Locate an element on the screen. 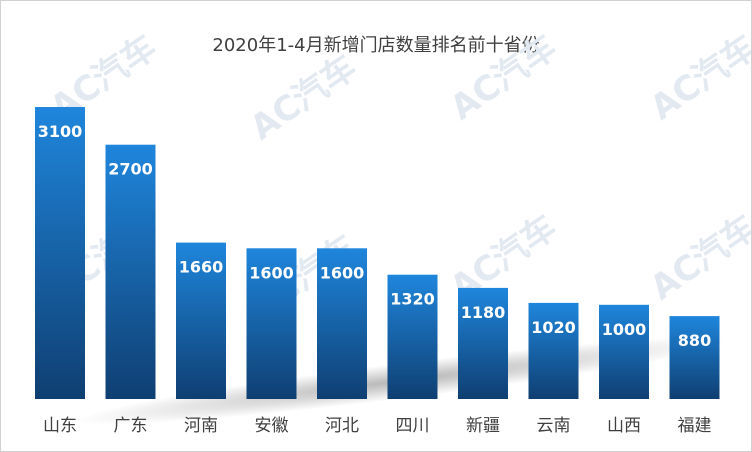  category-label-5: 四川 is located at coordinates (413, 426).